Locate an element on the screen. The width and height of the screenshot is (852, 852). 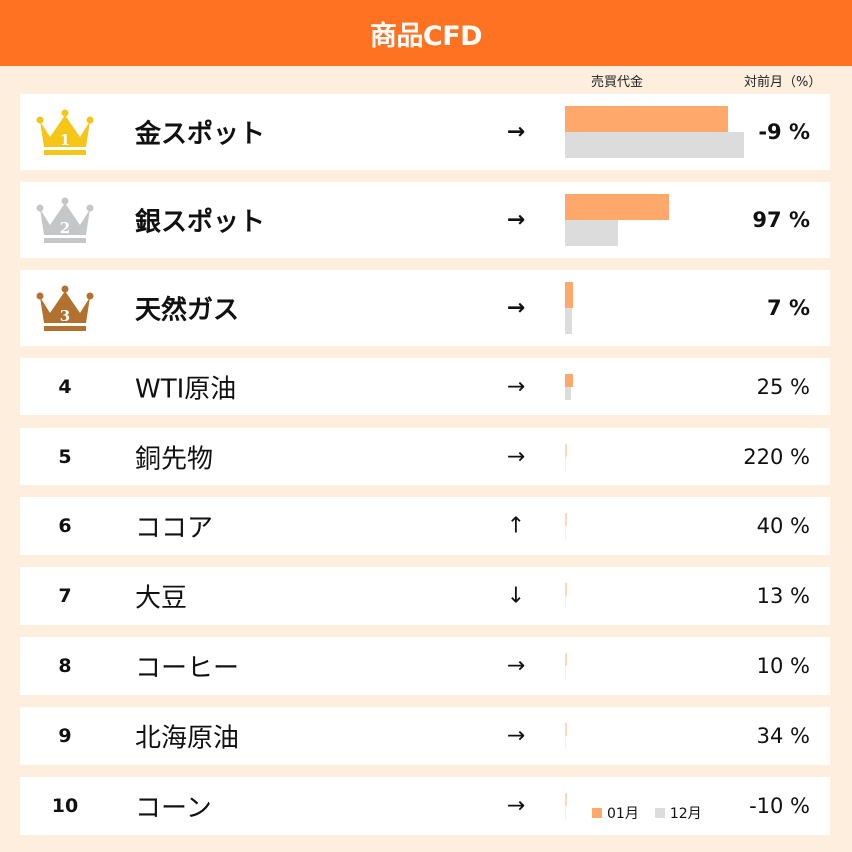
crown-rank-3-icon: 3 is located at coordinates (65, 308).